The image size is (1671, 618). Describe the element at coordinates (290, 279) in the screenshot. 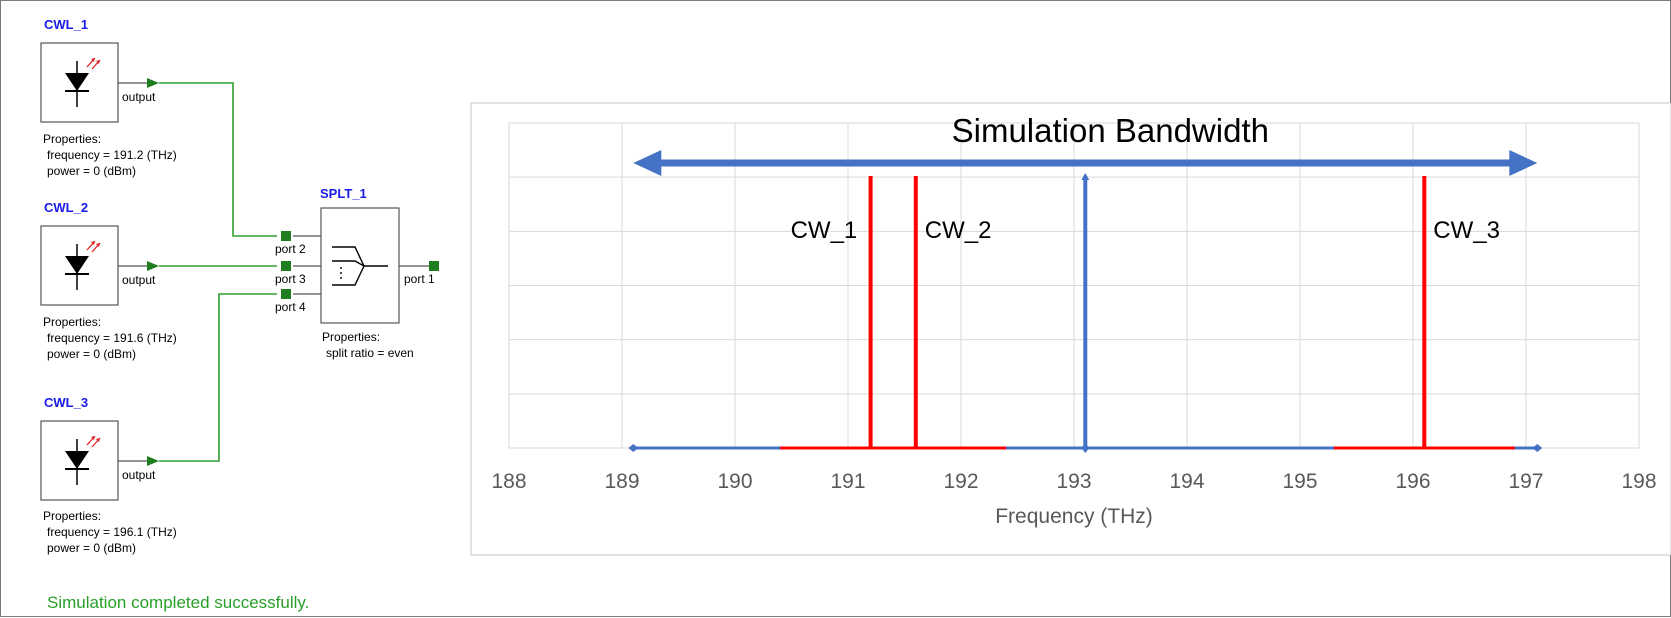

I see `port-3-label: port 3` at that location.